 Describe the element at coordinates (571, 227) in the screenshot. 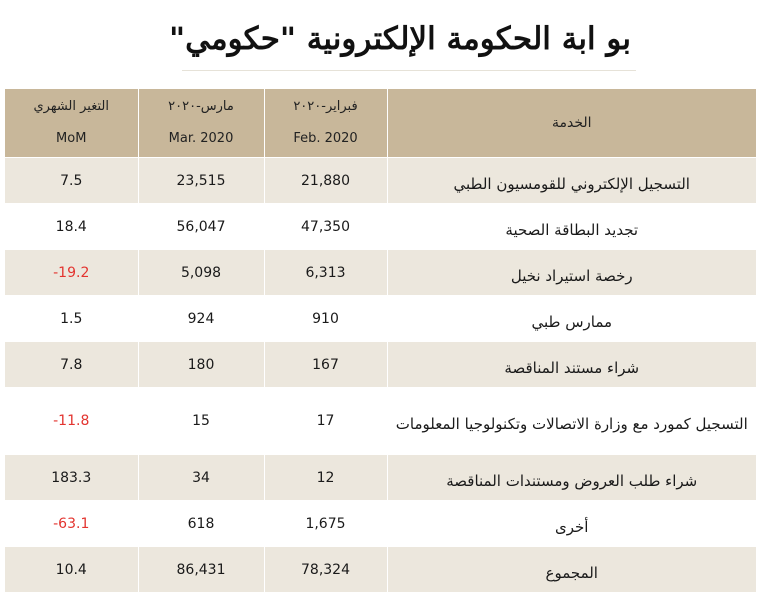

I see `service-cell: تجديد البطاقة الصحية` at that location.